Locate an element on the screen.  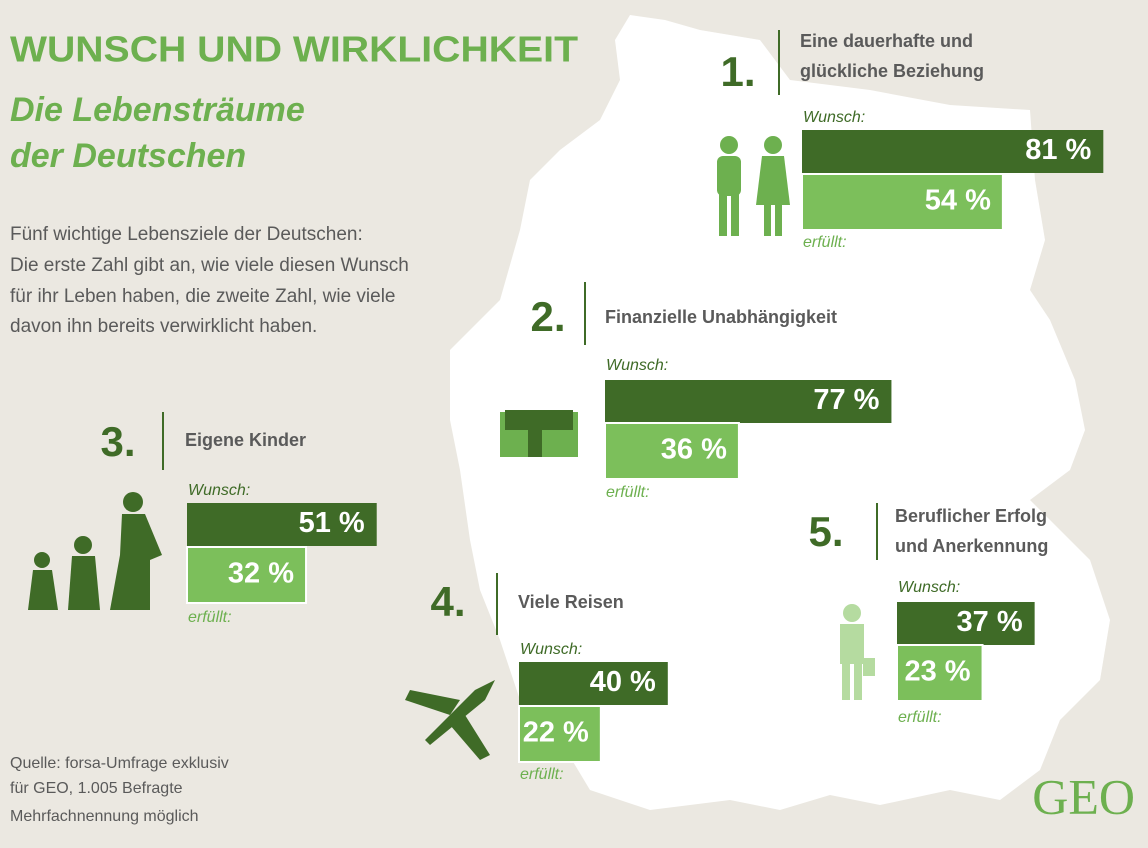
logo: GEO is located at coordinates (1083, 796).